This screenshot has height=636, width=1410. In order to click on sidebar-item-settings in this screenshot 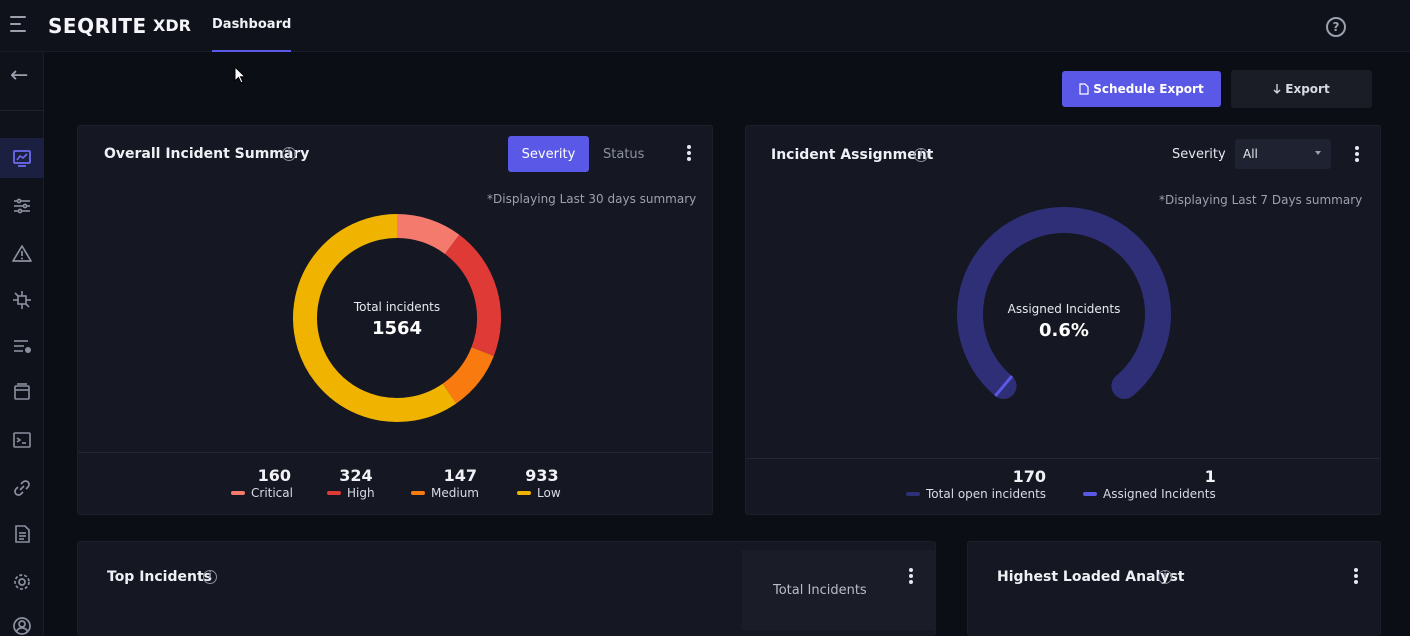, I will do `click(22, 582)`.